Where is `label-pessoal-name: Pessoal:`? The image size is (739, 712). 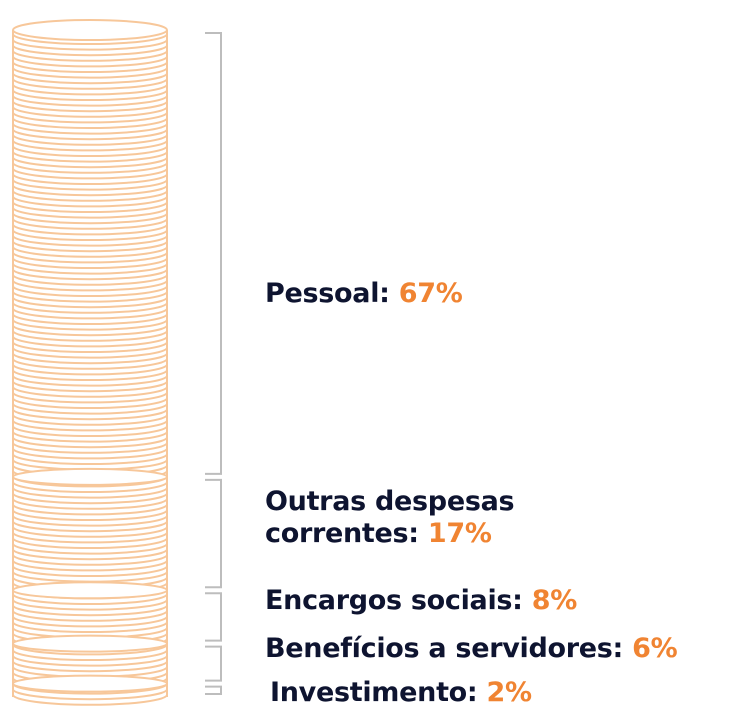 label-pessoal-name: Pessoal: is located at coordinates (327, 293).